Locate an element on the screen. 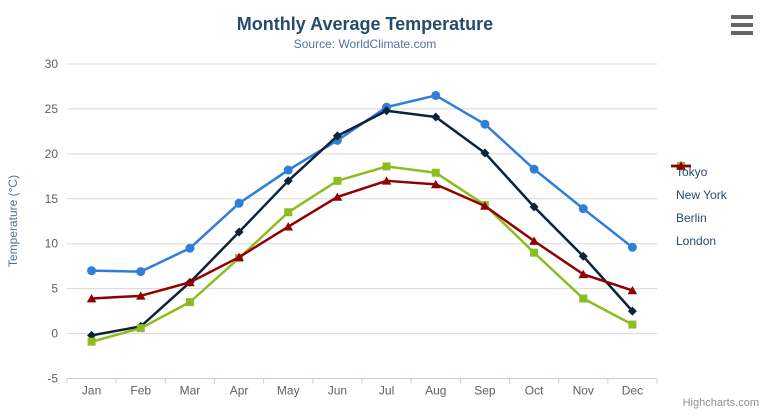 The image size is (769, 416). credits-link: Highcharts.com is located at coordinates (720, 403).